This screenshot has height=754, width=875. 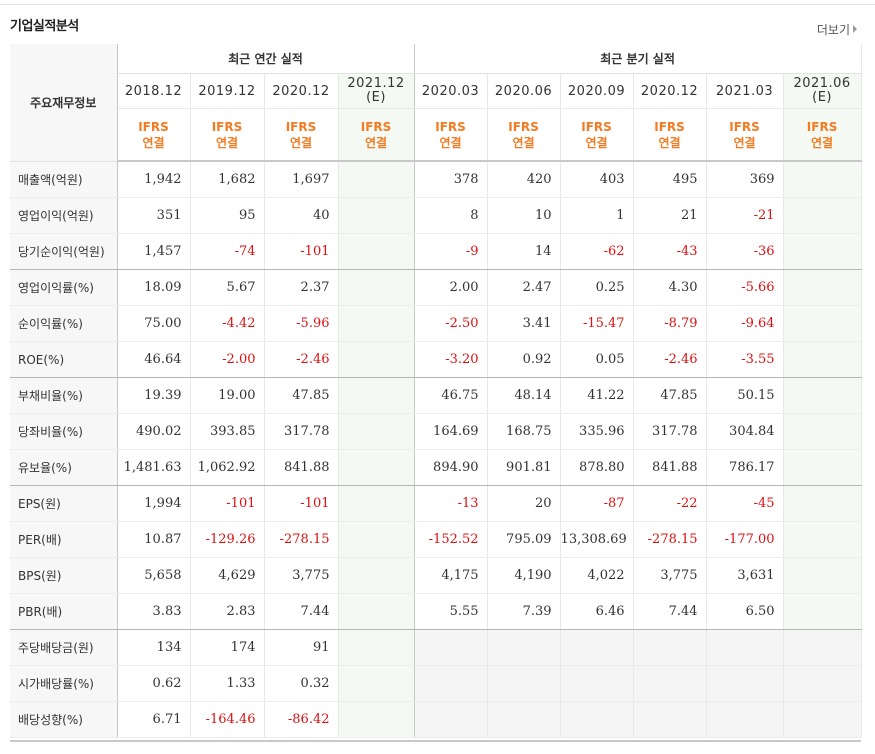 I want to click on table-cell: 841.88, so click(x=670, y=467).